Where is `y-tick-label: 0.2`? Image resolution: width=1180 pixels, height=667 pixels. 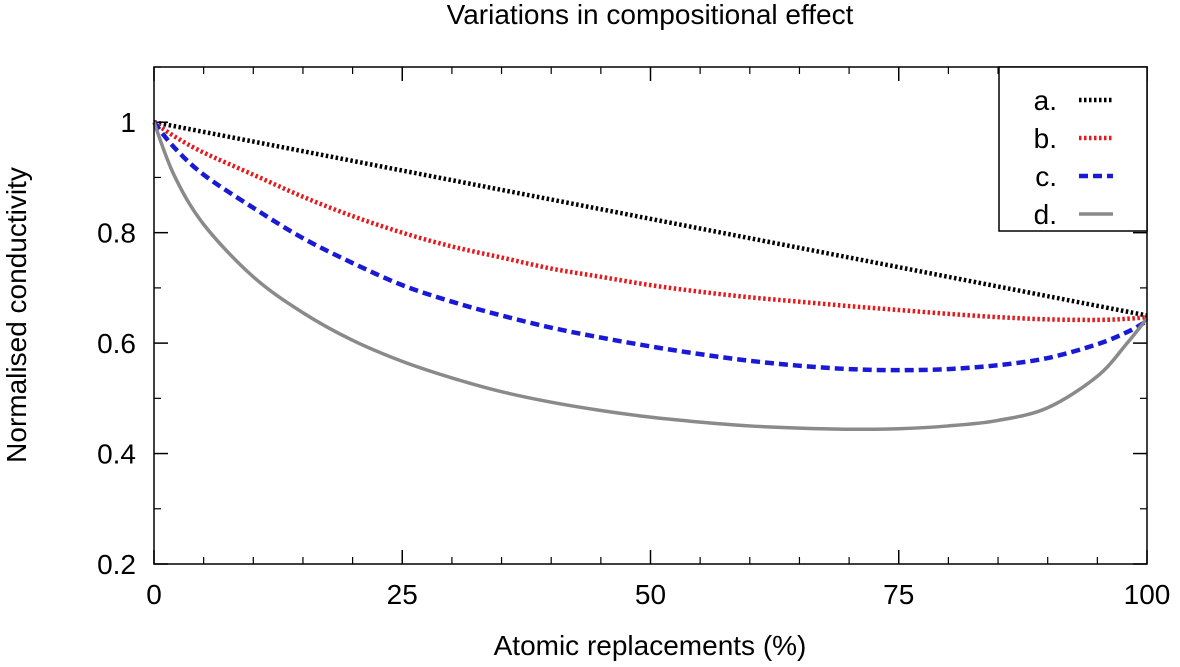
y-tick-label: 0.2 is located at coordinates (116, 564).